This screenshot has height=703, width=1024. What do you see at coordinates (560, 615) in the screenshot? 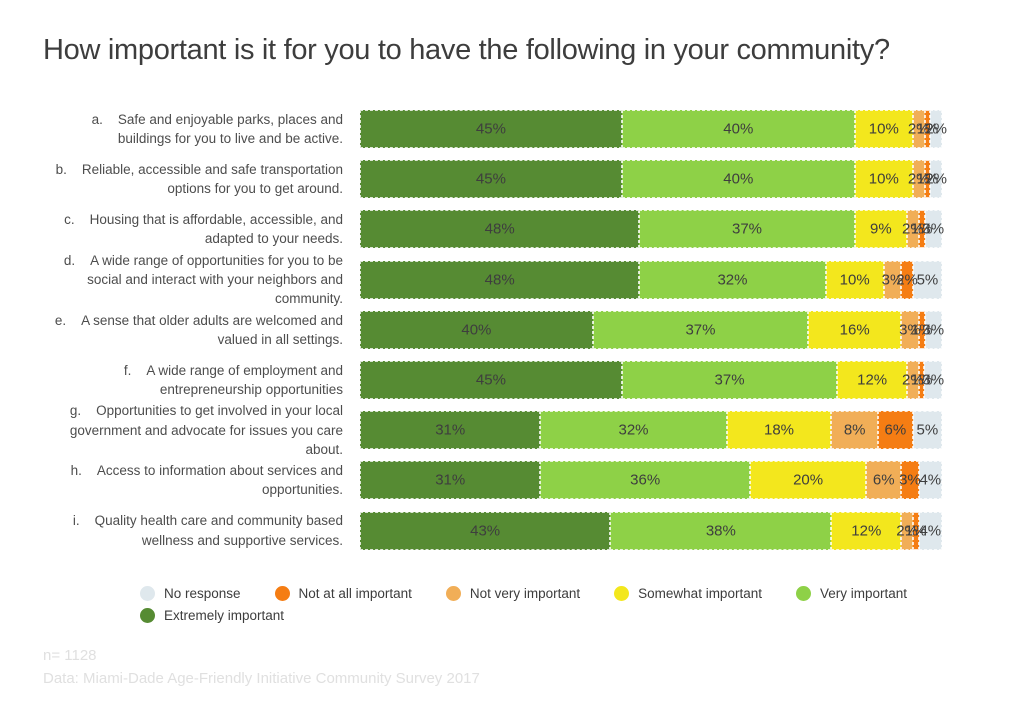
I see `legend-row: Extremely important` at bounding box center [560, 615].